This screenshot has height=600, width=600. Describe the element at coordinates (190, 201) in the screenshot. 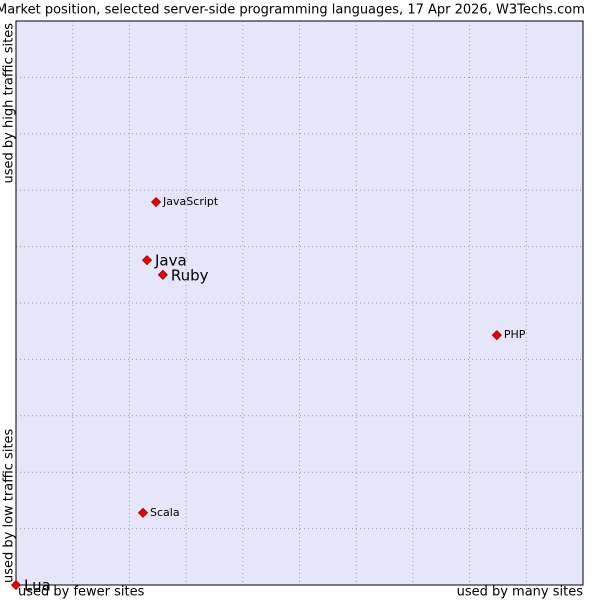

I see `point-label: JavaScript` at that location.